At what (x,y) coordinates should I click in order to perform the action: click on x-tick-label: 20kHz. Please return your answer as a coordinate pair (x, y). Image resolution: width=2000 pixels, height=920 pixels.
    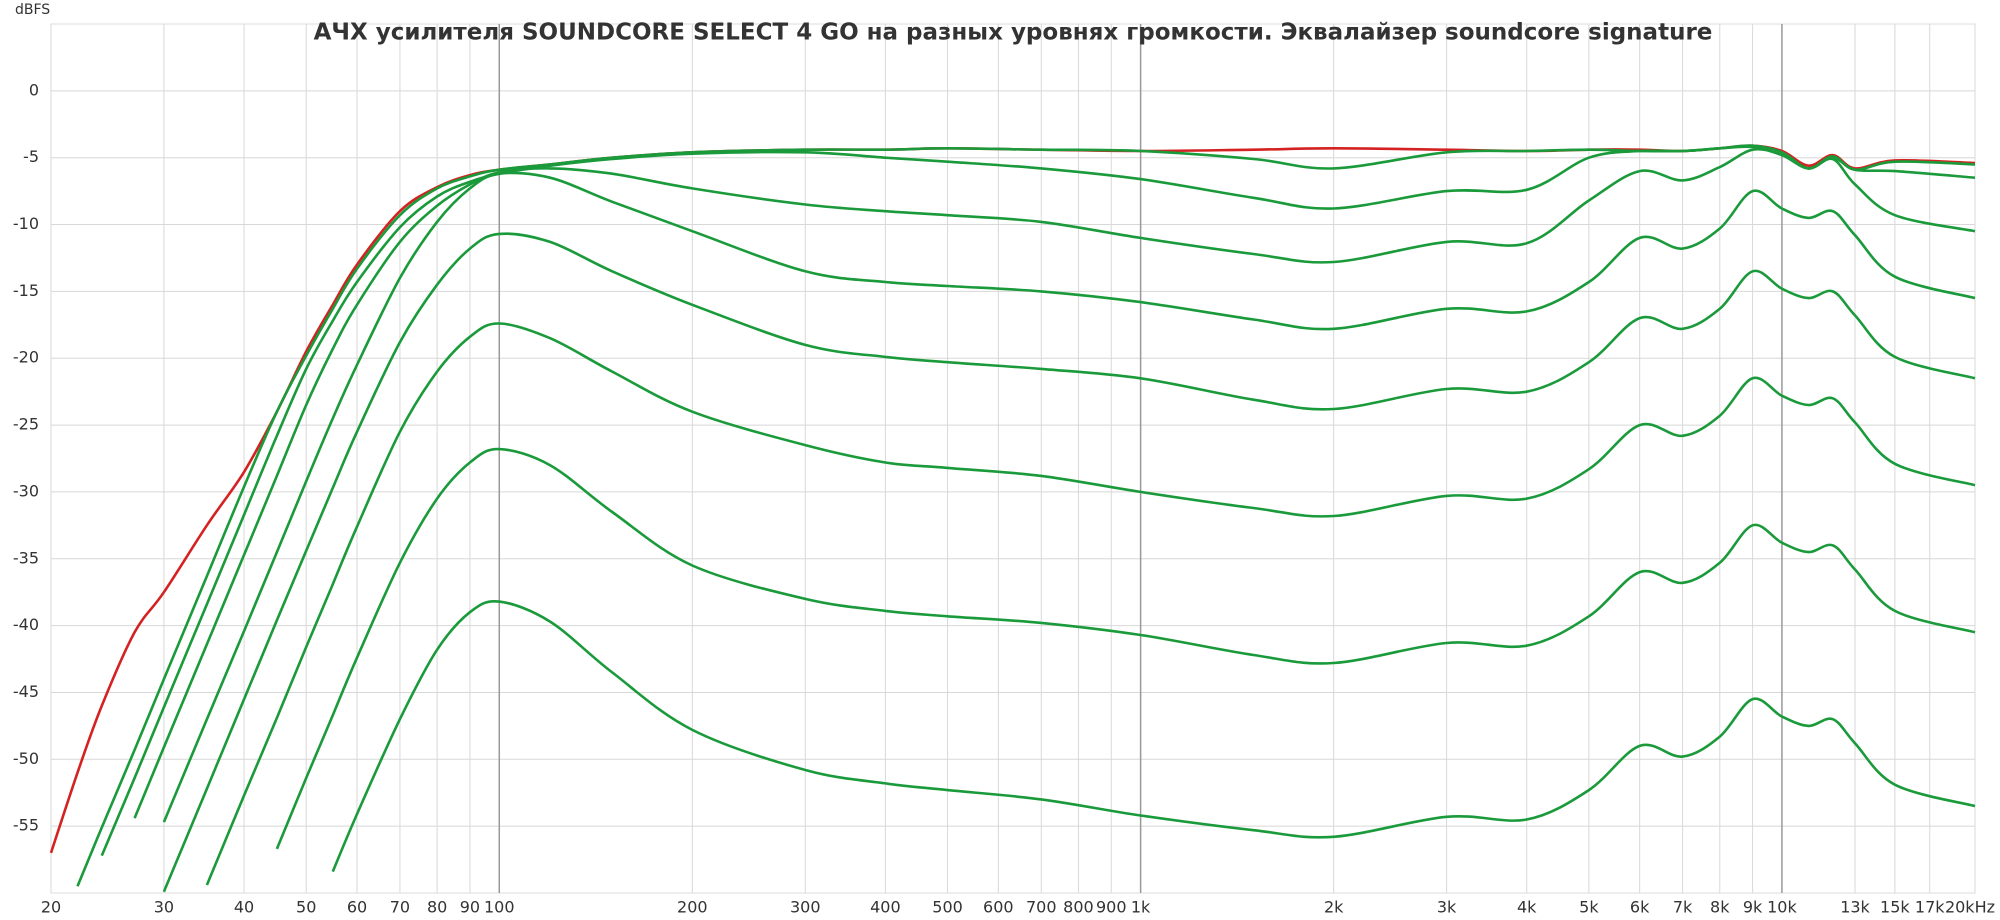
    Looking at the image, I should click on (1970, 907).